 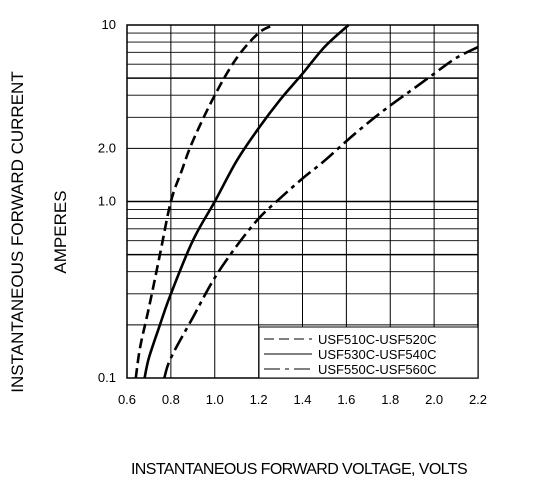 I want to click on x-tick-label: 2.2, so click(x=478, y=399).